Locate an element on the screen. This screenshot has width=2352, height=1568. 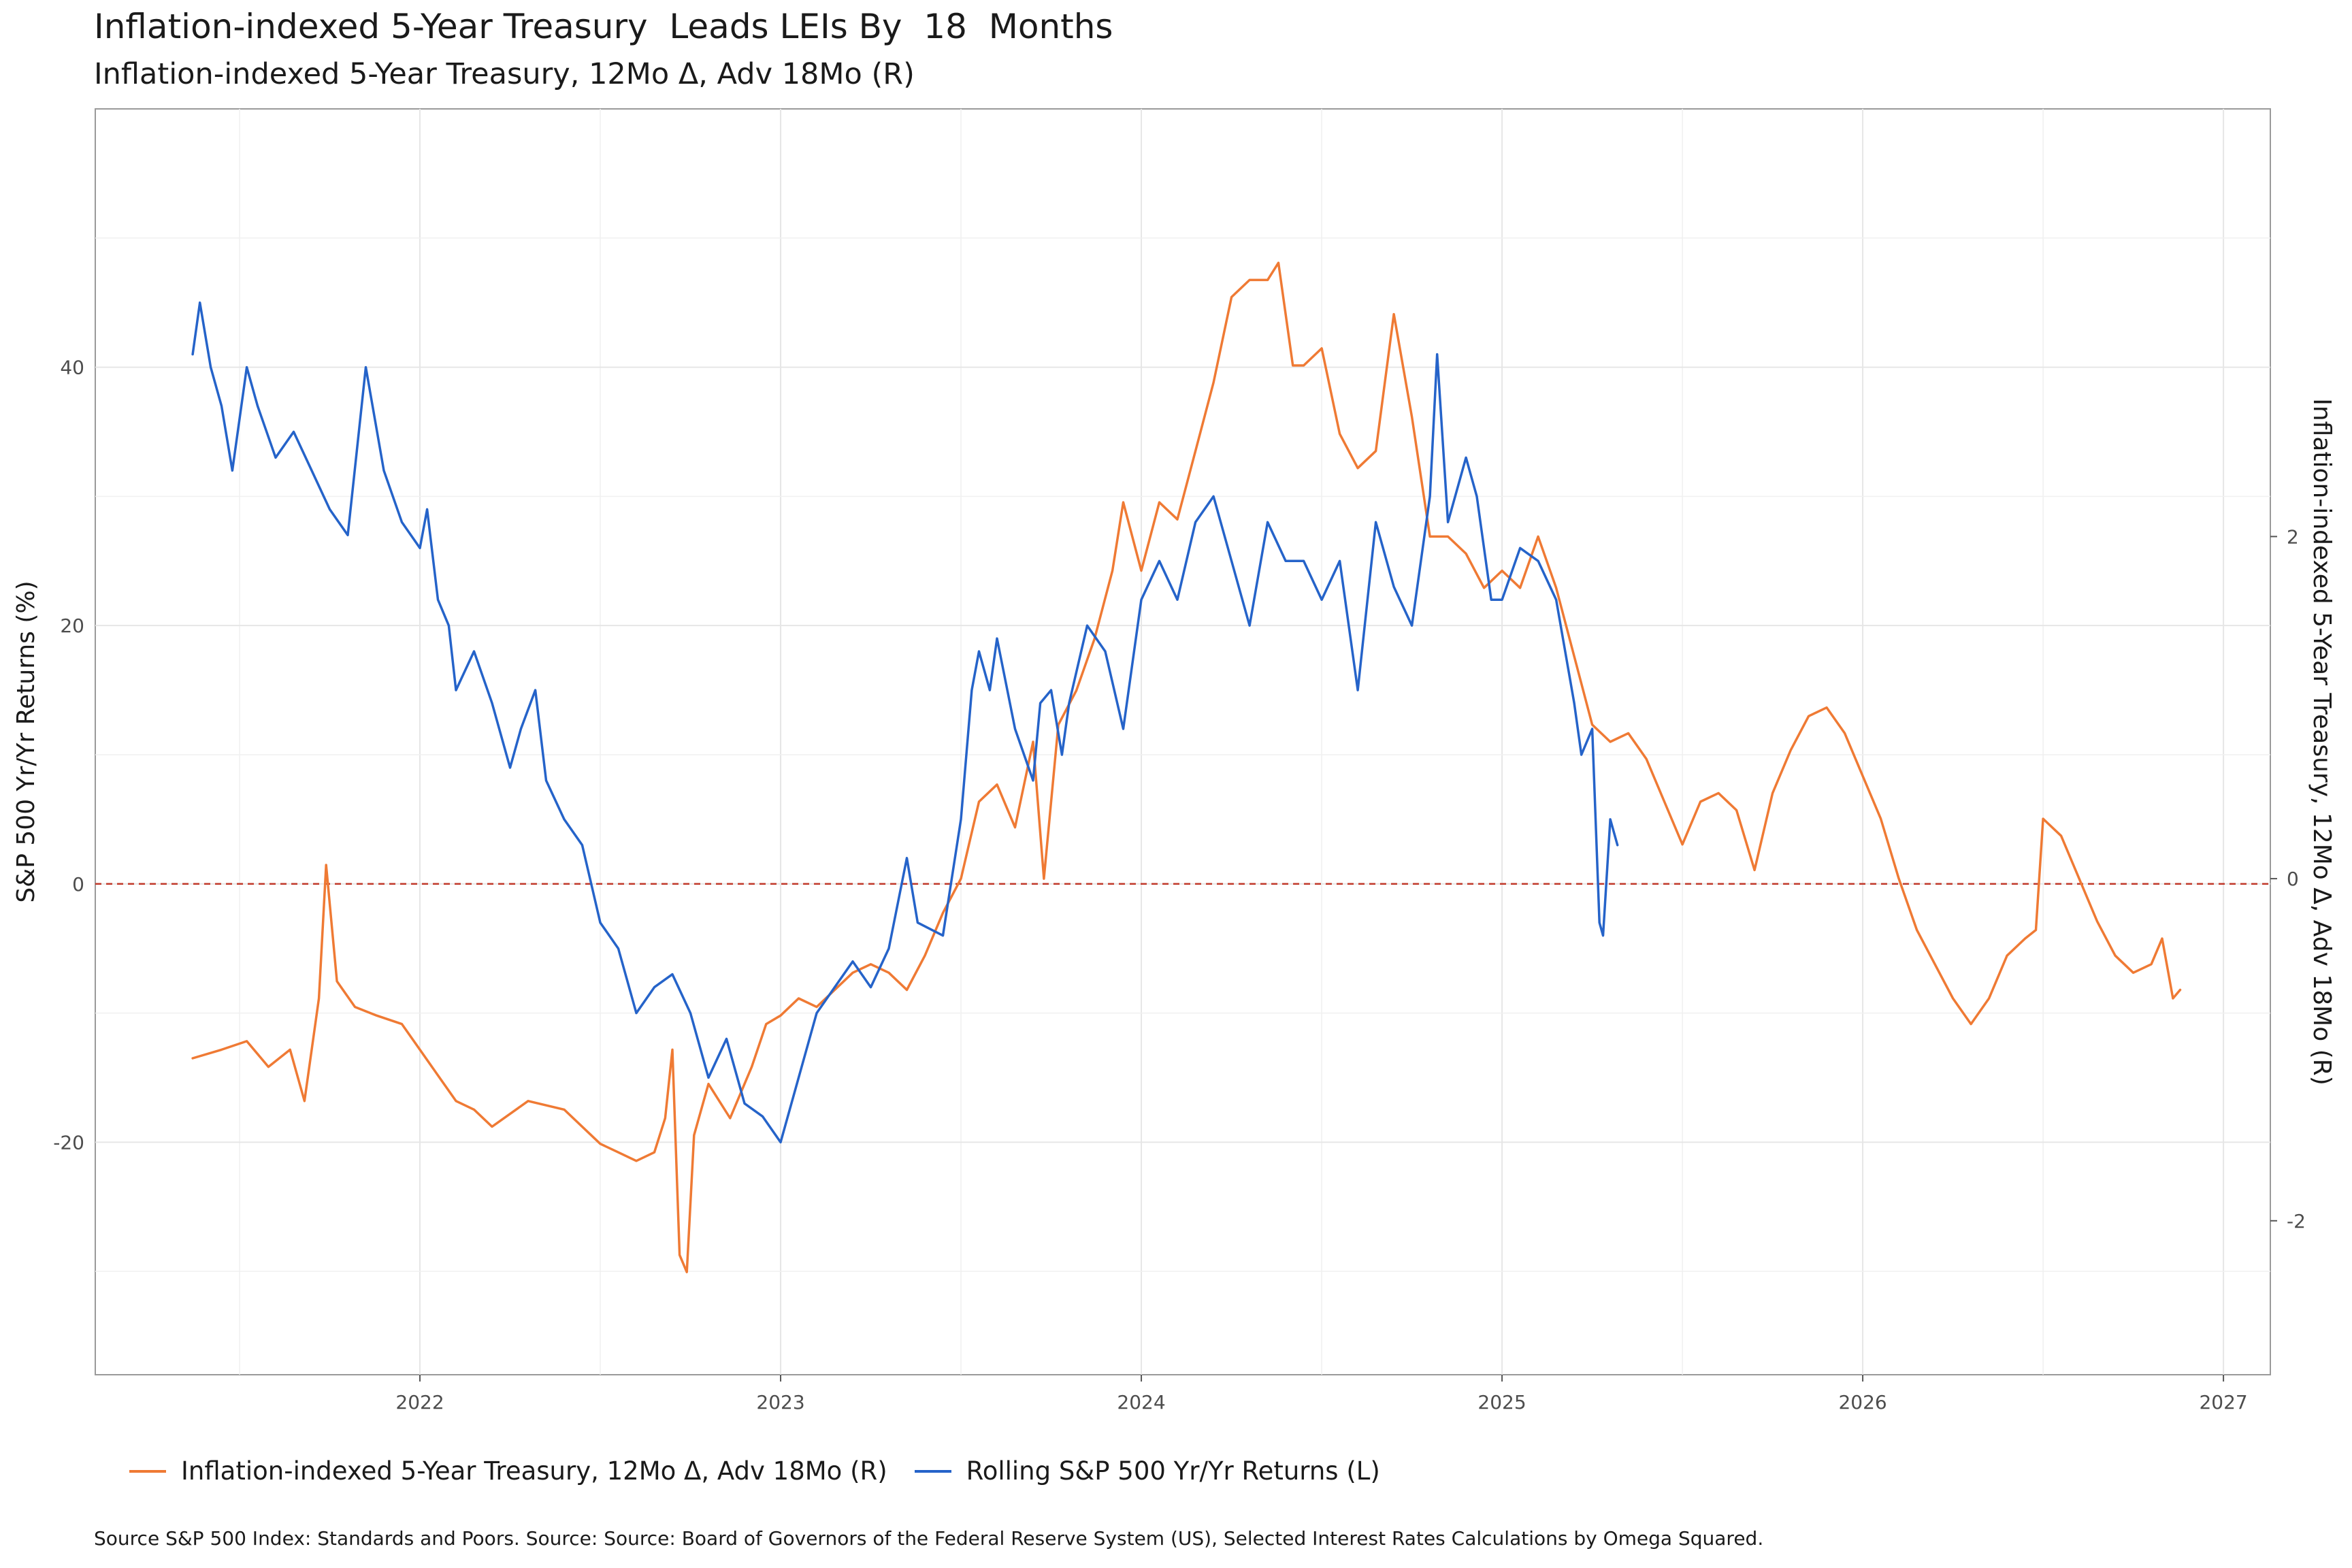
x-tick-label: 2026 is located at coordinates (1862, 1403).